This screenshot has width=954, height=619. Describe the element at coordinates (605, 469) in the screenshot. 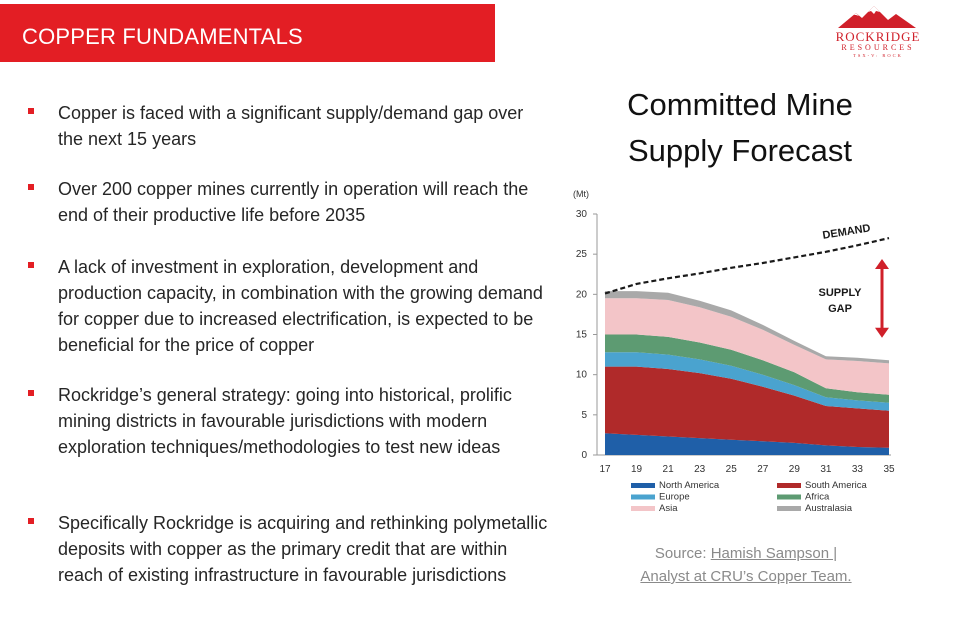

I see `x-tick-label: 17` at that location.